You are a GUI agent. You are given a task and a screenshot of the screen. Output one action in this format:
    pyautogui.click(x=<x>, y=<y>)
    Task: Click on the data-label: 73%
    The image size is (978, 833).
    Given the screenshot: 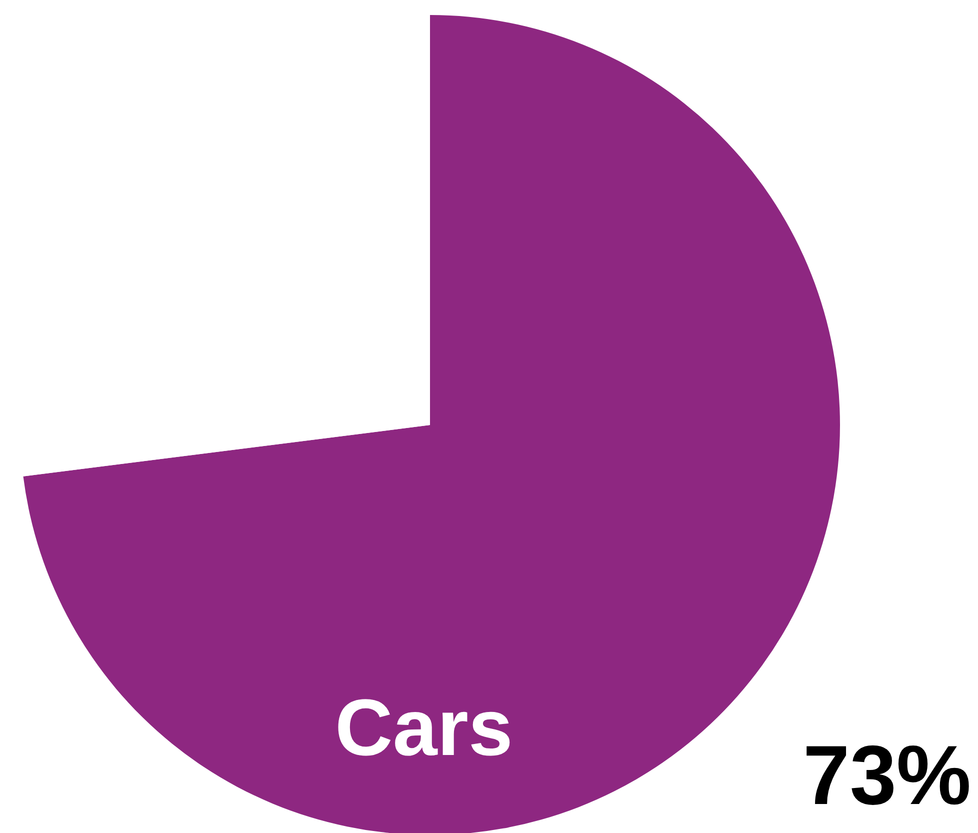 What is the action you would take?
    pyautogui.click(x=887, y=775)
    